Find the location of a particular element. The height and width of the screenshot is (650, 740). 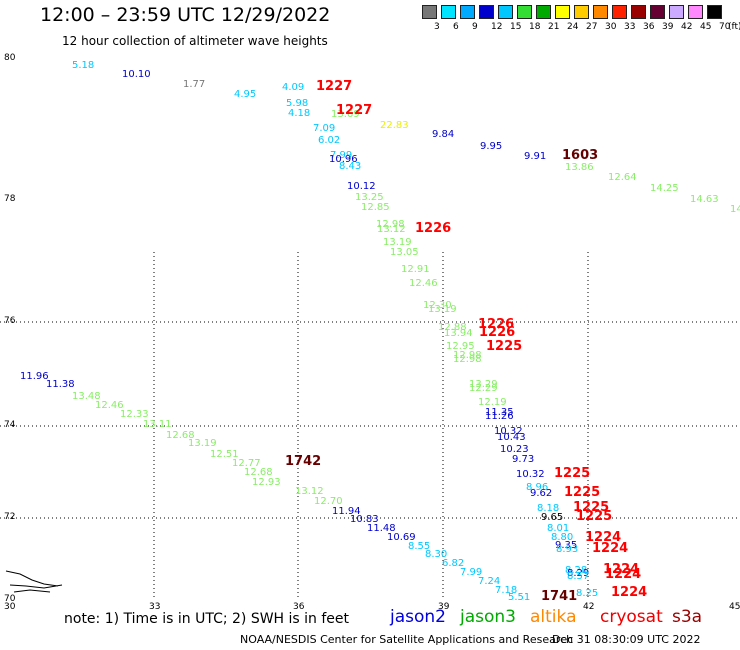

wave-height-value: 12.19 is located at coordinates (492, 402).